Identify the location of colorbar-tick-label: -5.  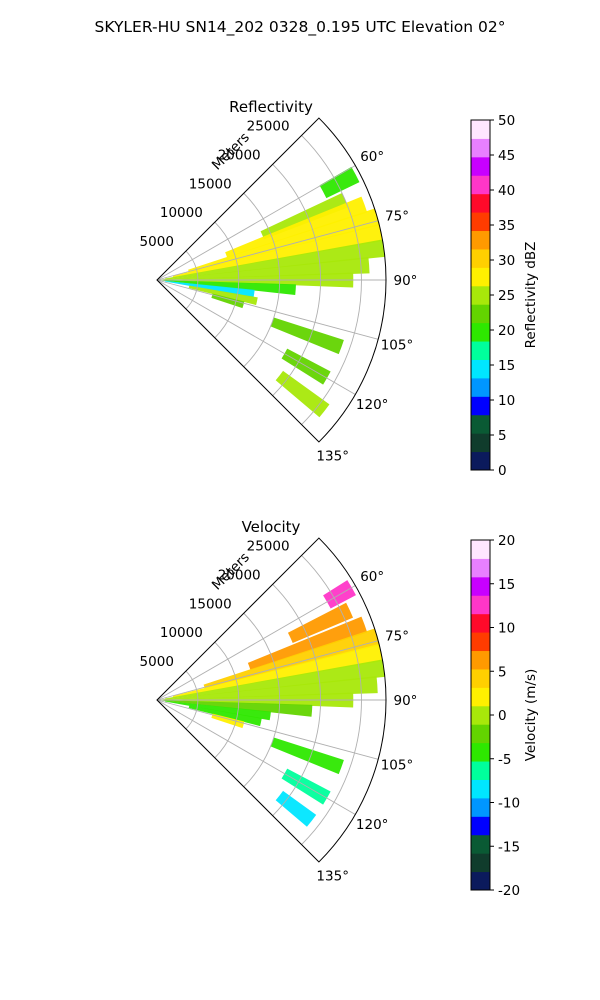
(504, 760).